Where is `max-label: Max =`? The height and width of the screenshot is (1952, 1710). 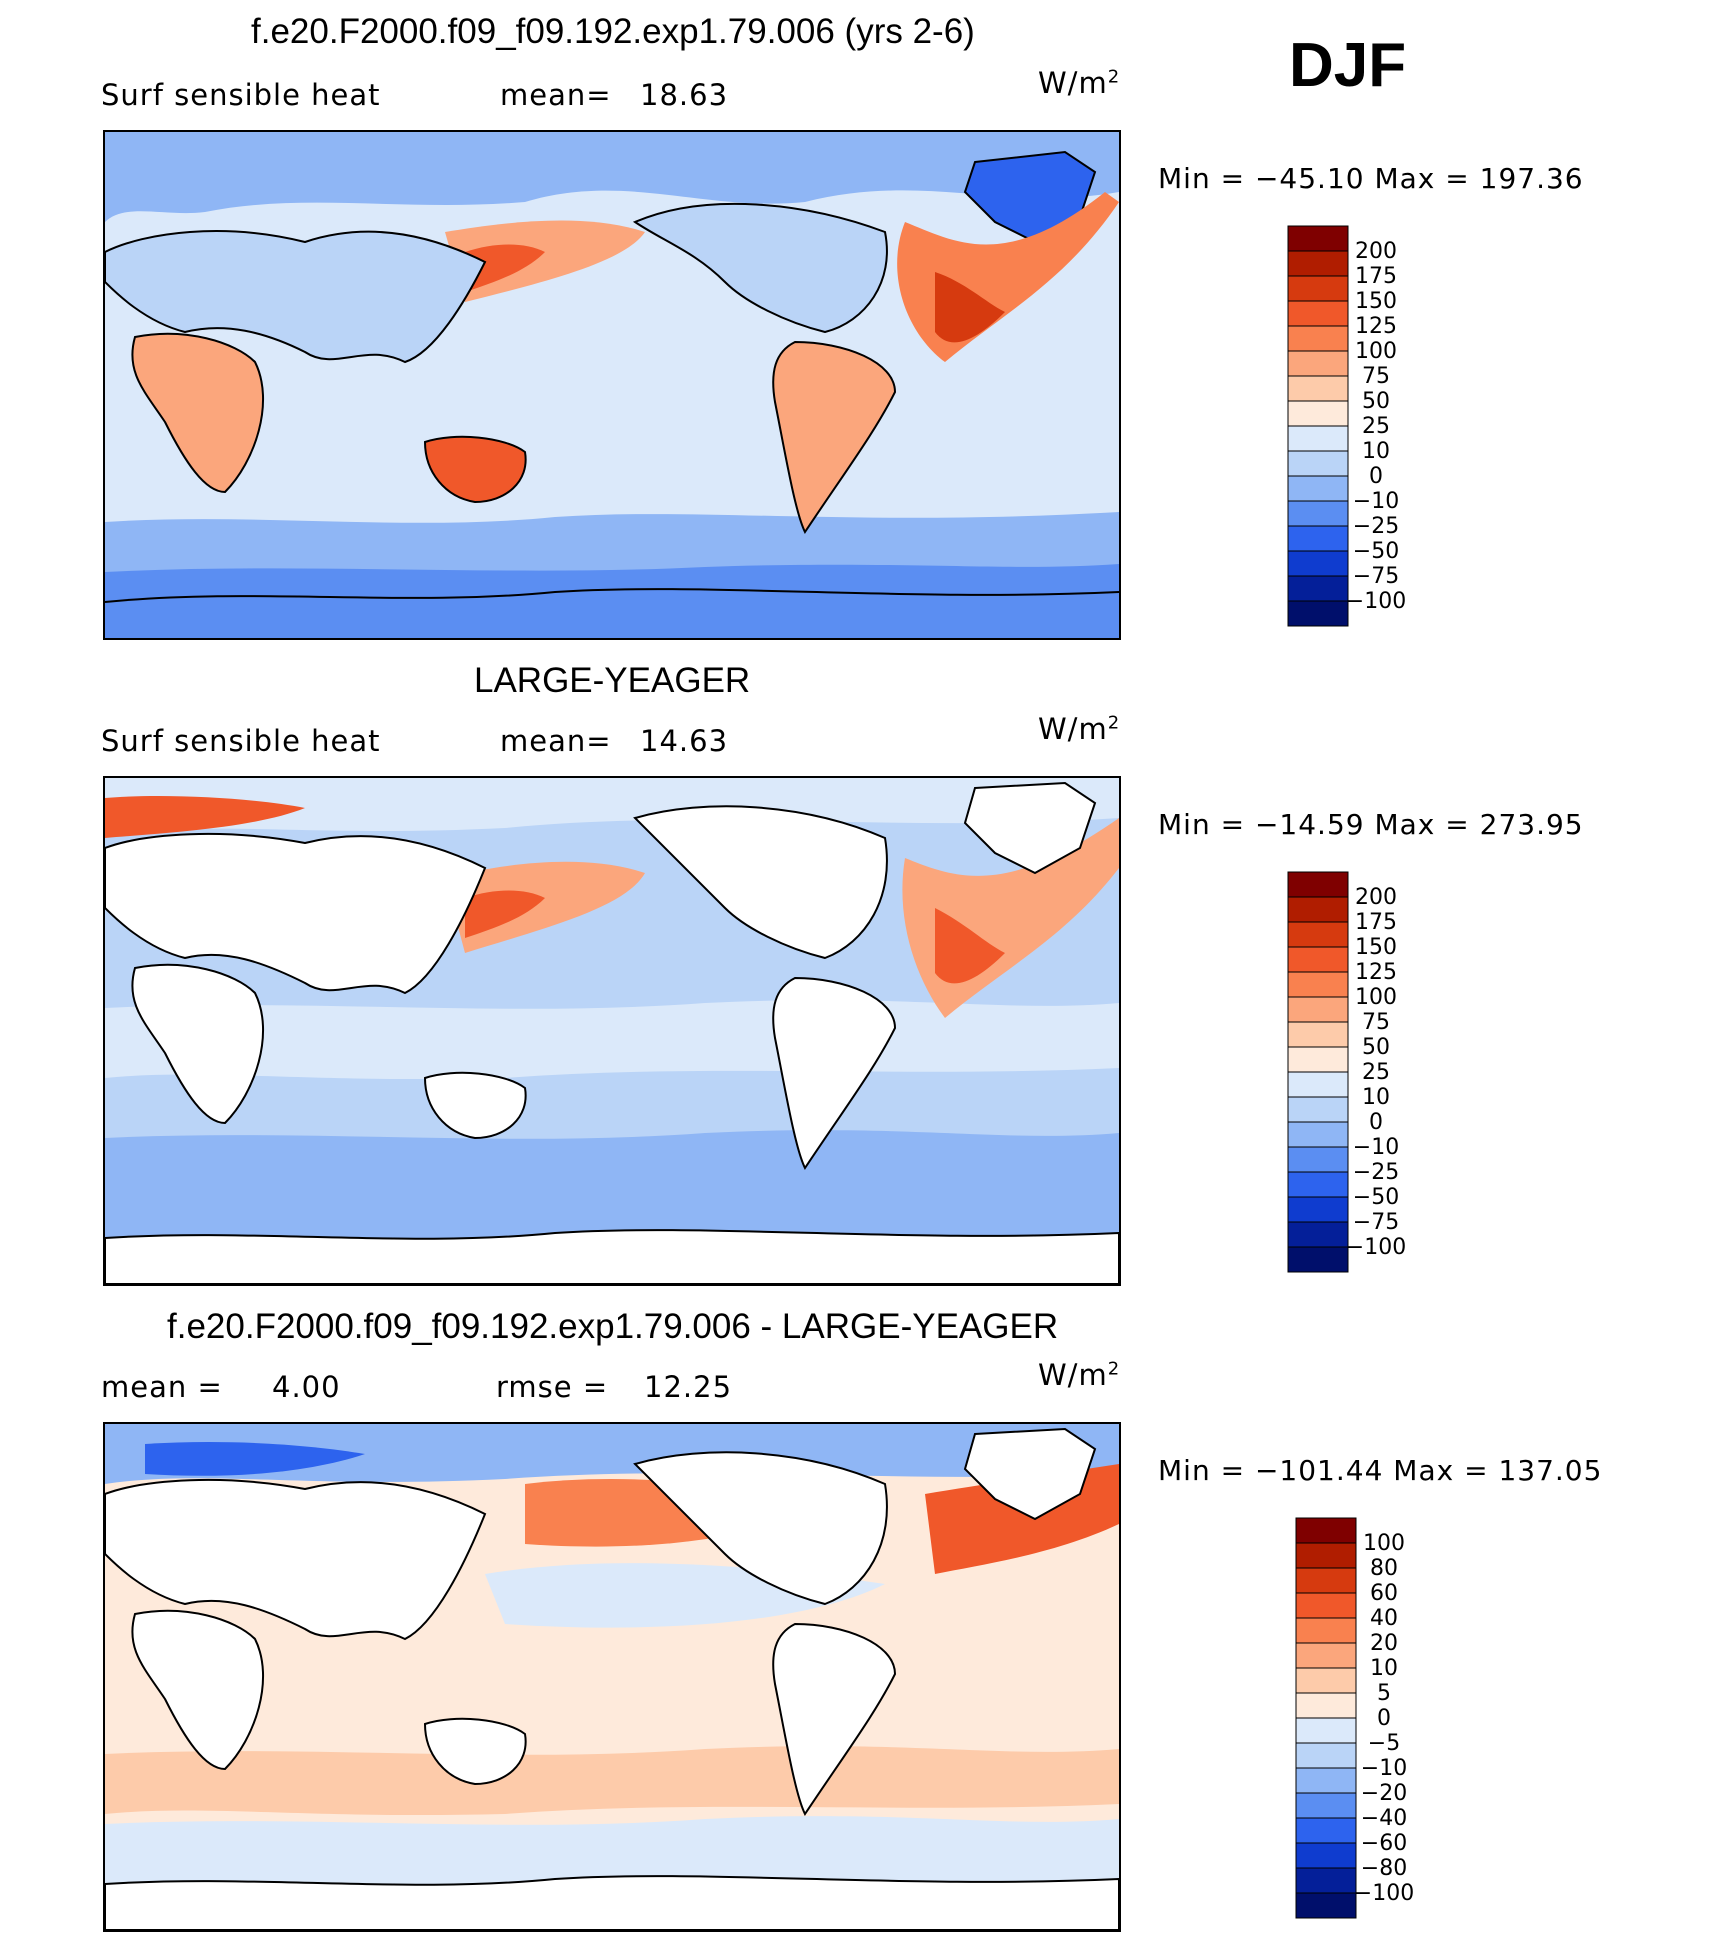 max-label: Max = is located at coordinates (1422, 824).